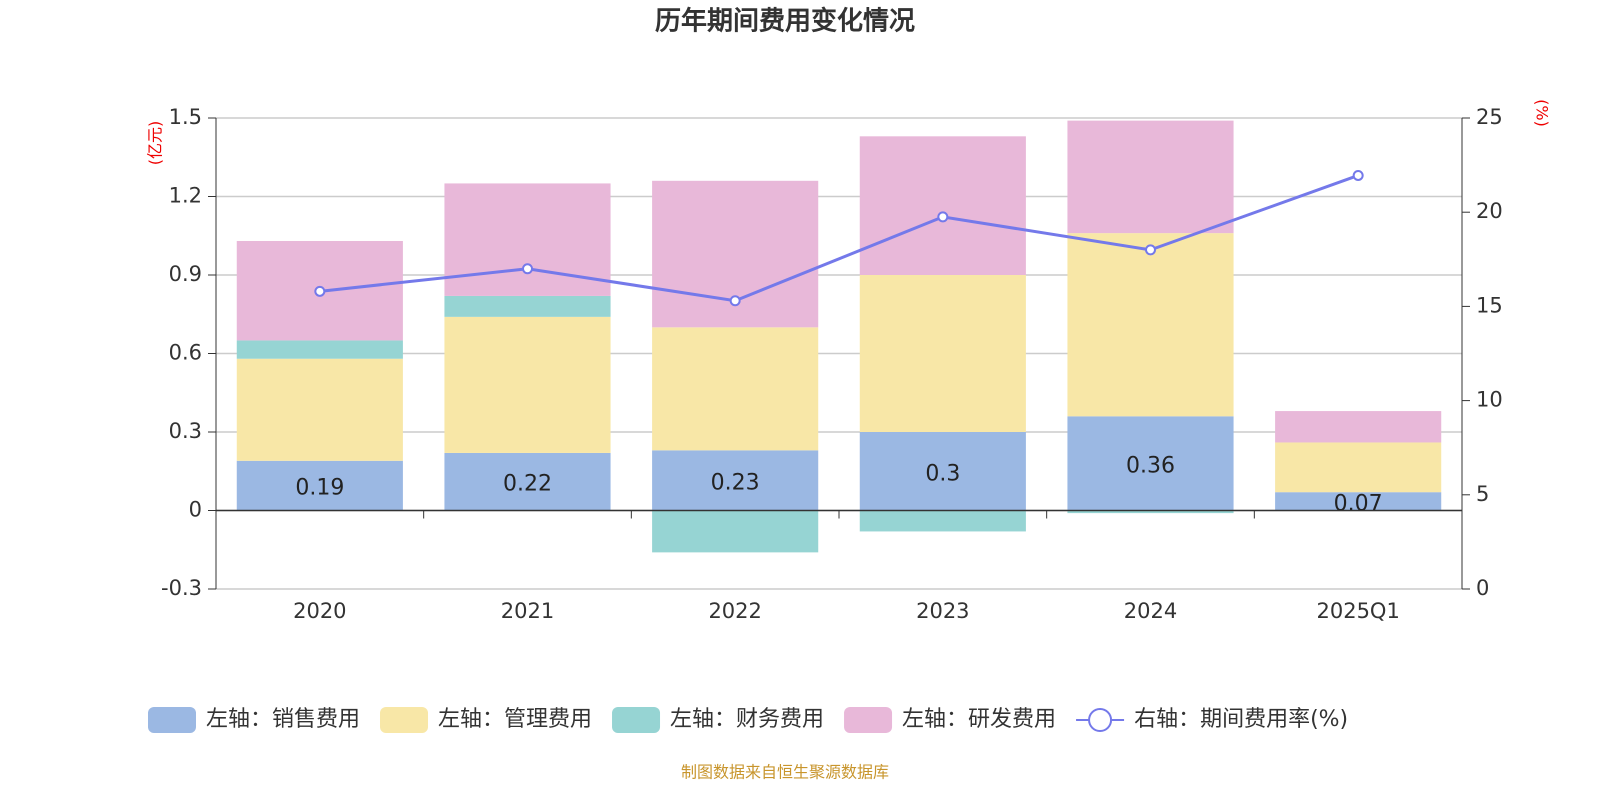  Describe the element at coordinates (1542, 113) in the screenshot. I see `y2-axis-label: (%)` at that location.